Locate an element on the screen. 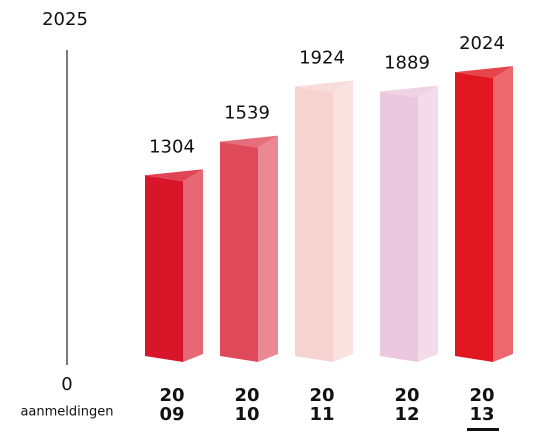 Image resolution: width=541 pixels, height=438 pixels. value-label: 1539 is located at coordinates (247, 113).